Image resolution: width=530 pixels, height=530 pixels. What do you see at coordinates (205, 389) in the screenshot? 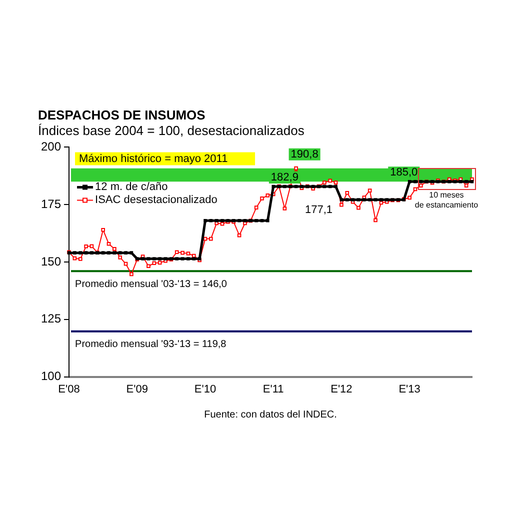
I see `x-tick-label: E'10` at bounding box center [205, 389].